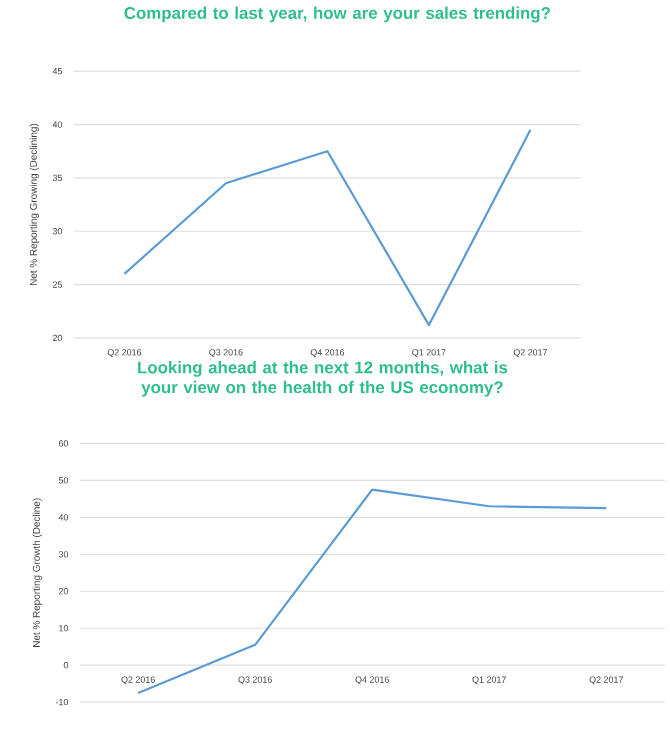  Describe the element at coordinates (322, 379) in the screenshot. I see `chart-title: Looking ahead at the next 12 months, what is your view on the health of the US economy?` at that location.